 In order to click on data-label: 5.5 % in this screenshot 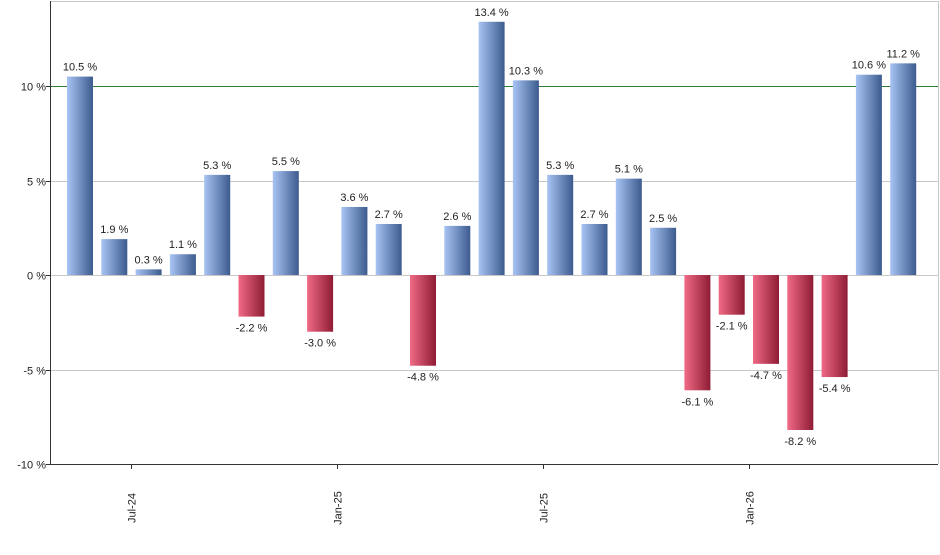, I will do `click(286, 162)`.